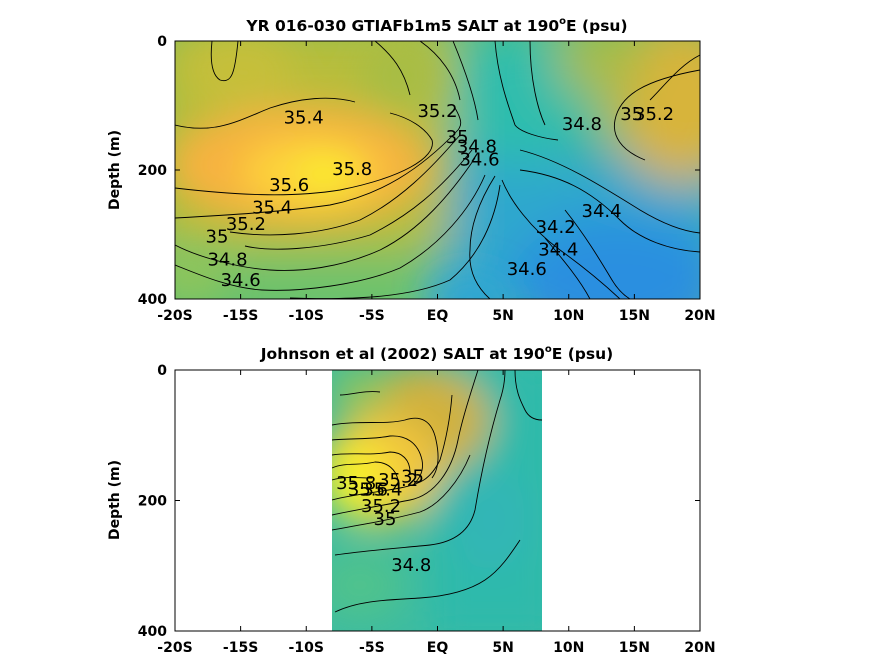 The width and height of the screenshot is (875, 656). I want to click on bottom-panel-title: Johnson et al (2002) SALT at 190oE (psu), so click(436, 353).